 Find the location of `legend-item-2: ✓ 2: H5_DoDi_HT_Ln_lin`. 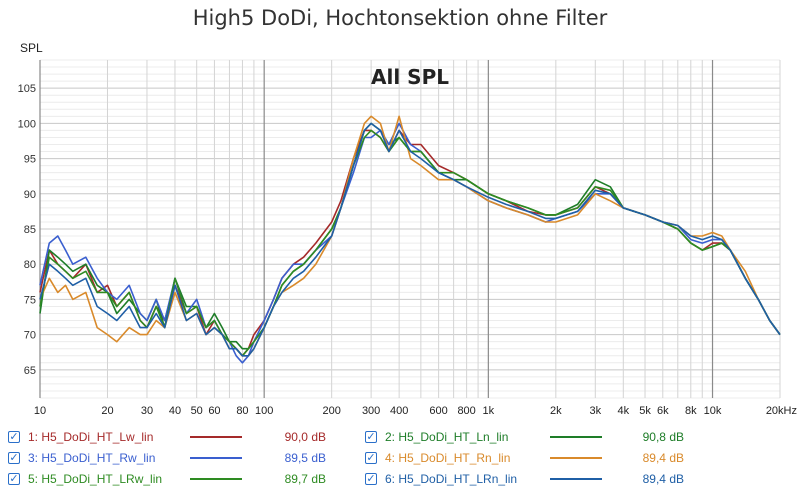

legend-item-2: ✓ 2: H5_DoDi_HT_Ln_lin is located at coordinates (582, 437).